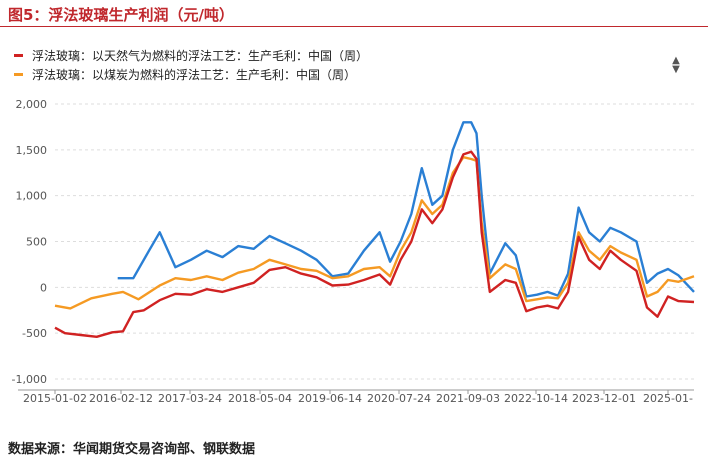 The image size is (708, 466). What do you see at coordinates (18, 74) in the screenshot?
I see `legend-swatch-coal` at bounding box center [18, 74].